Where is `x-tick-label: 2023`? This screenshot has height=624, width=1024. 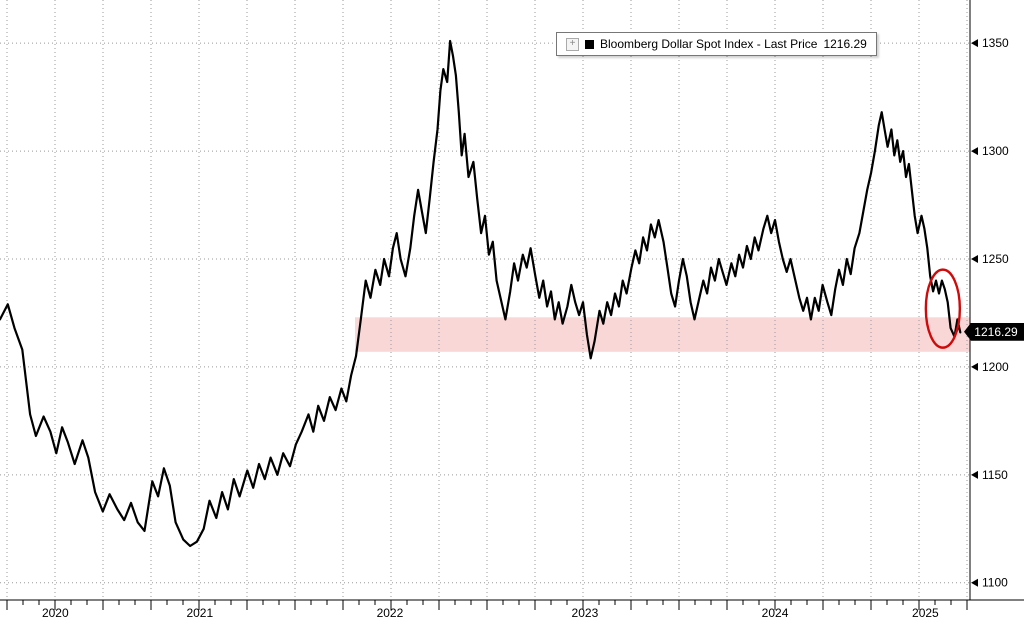 x-tick-label: 2023 is located at coordinates (585, 613).